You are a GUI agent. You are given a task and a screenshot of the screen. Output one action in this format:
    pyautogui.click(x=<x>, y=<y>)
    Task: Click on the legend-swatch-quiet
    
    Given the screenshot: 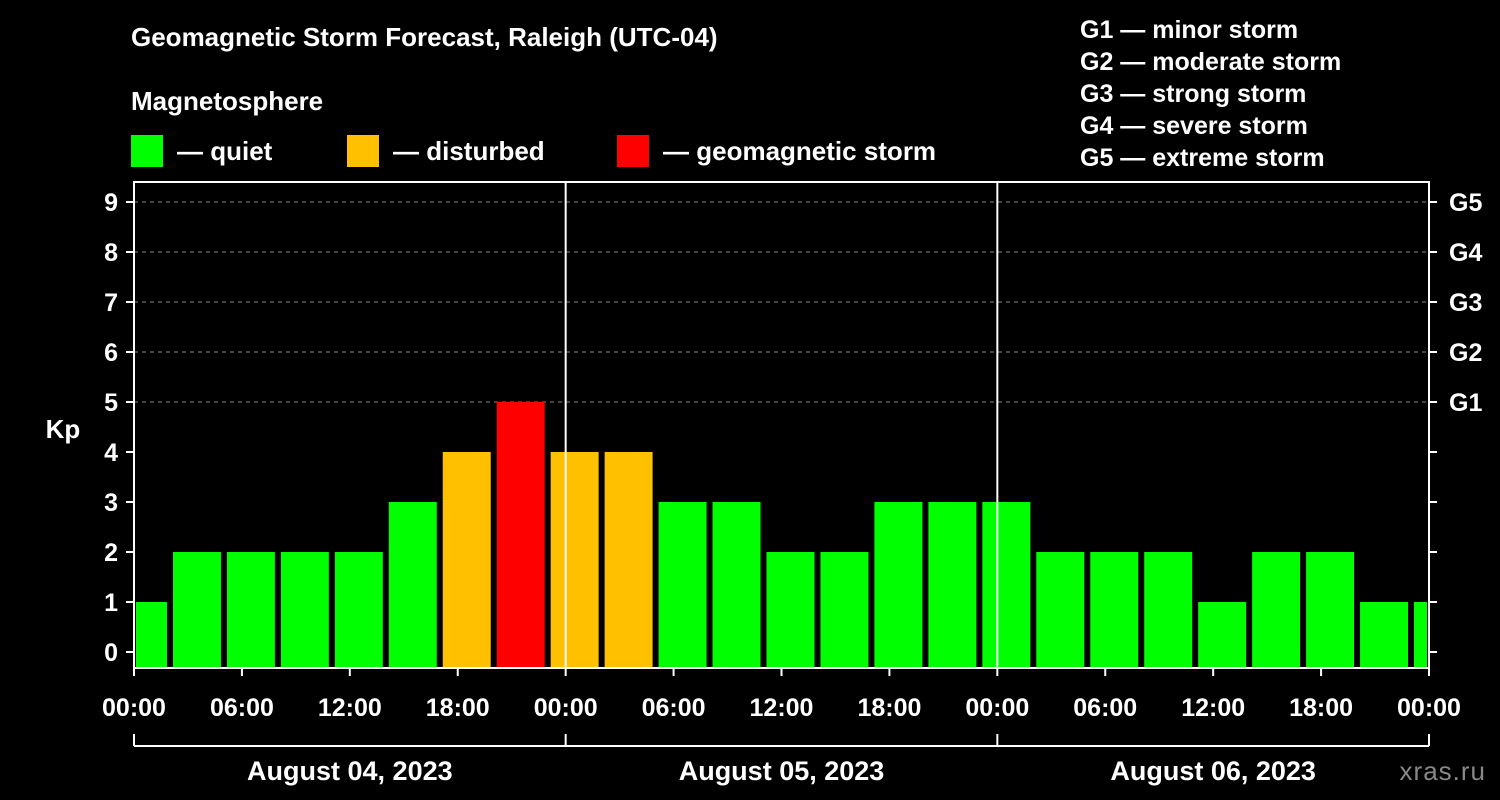 What is the action you would take?
    pyautogui.click(x=147, y=151)
    